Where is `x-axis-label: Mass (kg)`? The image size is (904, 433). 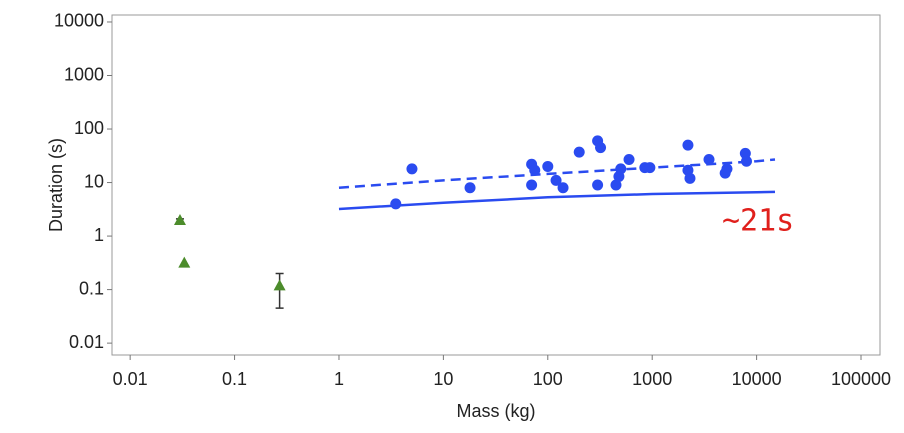
x-axis-label: Mass (kg) is located at coordinates (495, 411).